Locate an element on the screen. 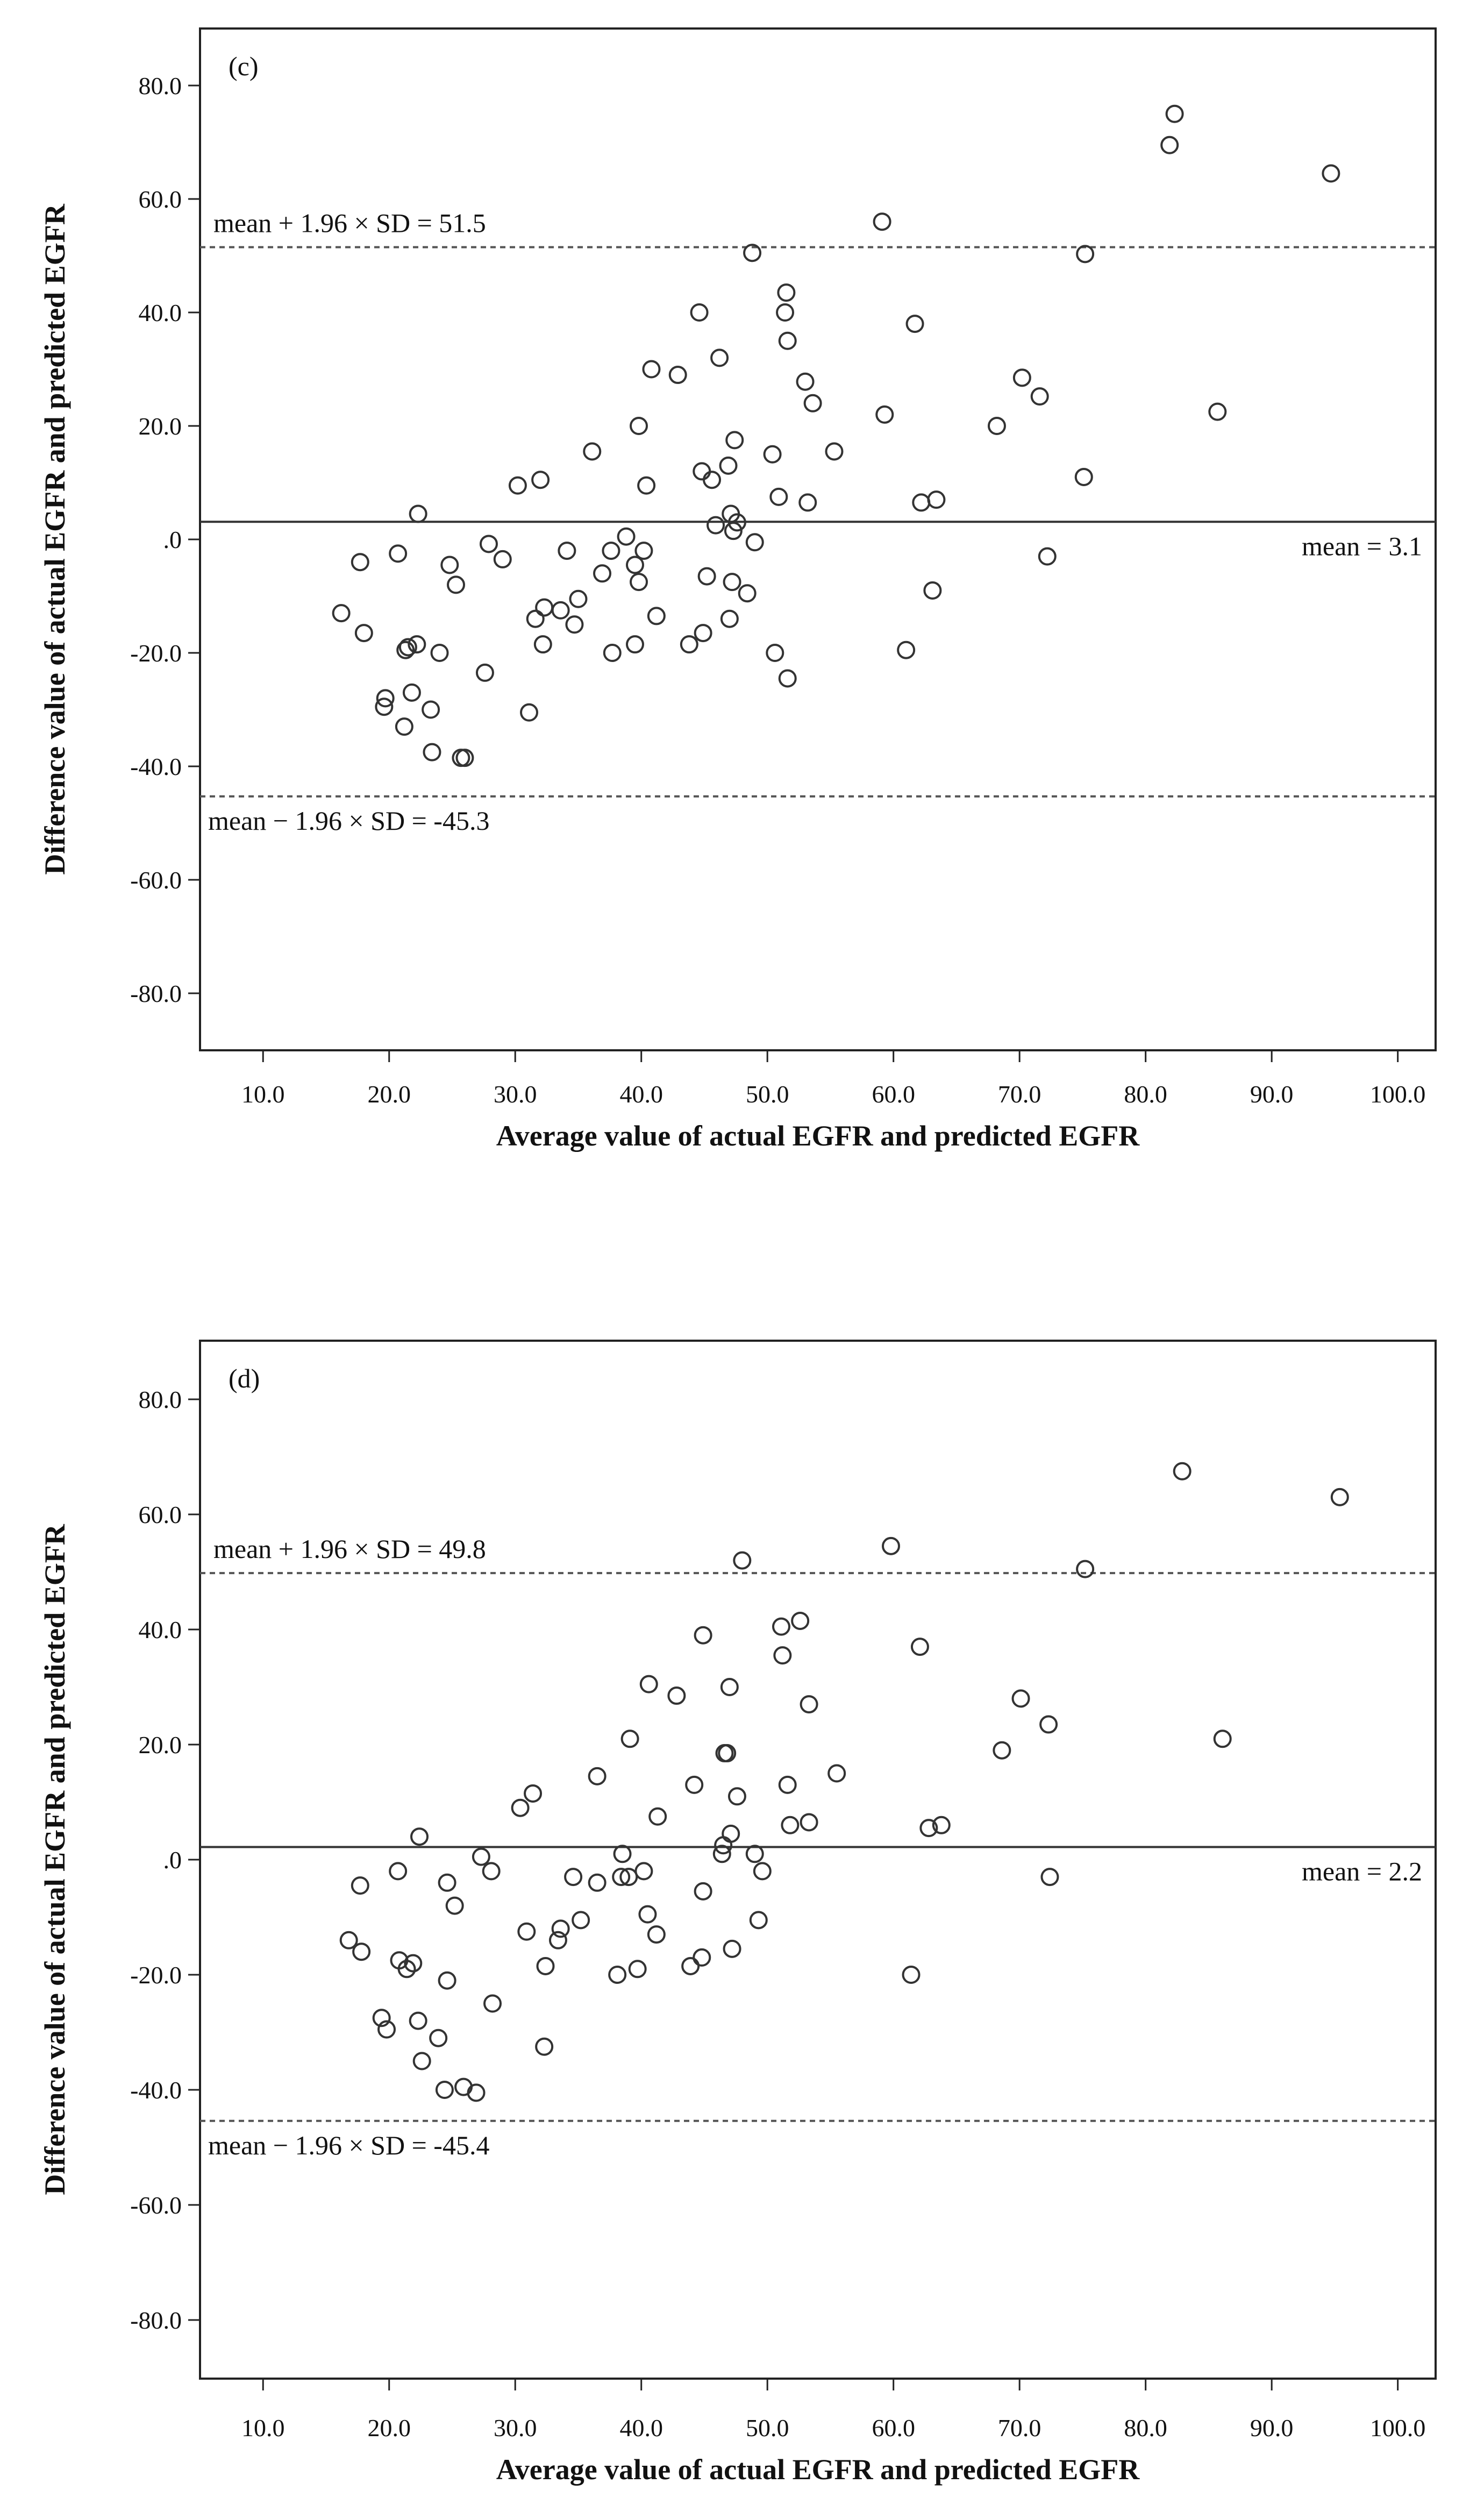 This screenshot has width=1484, height=2505. y-tick-label: 20.0 is located at coordinates (160, 1745).